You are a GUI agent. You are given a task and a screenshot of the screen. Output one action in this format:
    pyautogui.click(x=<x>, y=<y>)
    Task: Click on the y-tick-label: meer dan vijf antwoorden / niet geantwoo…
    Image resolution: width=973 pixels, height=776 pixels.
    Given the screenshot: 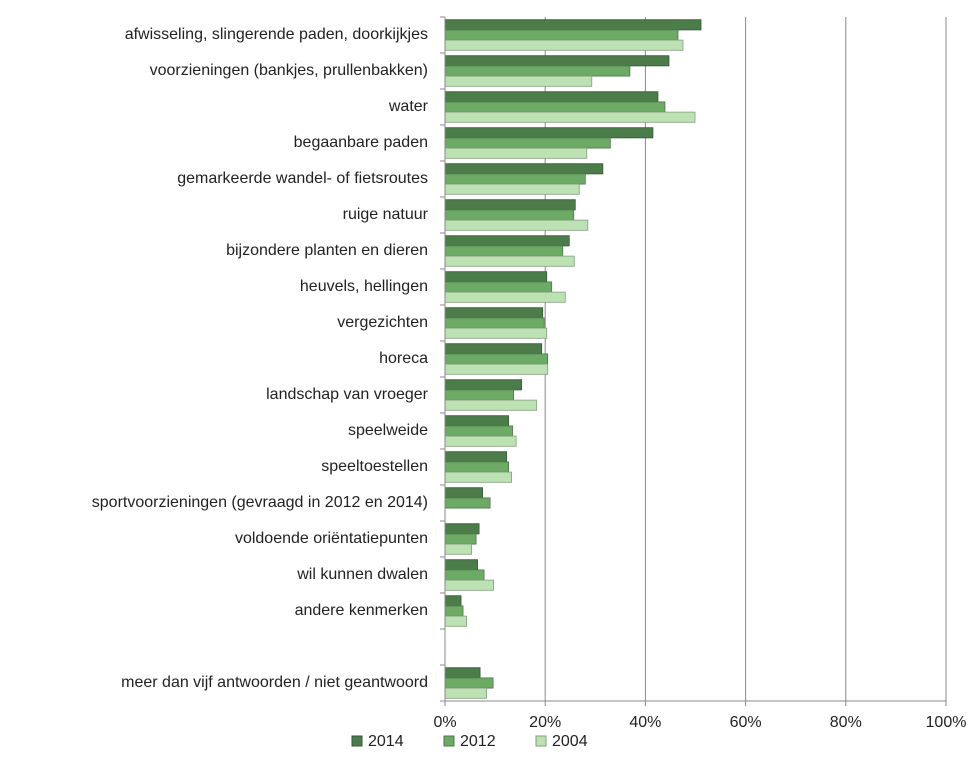 What is the action you would take?
    pyautogui.click(x=274, y=682)
    